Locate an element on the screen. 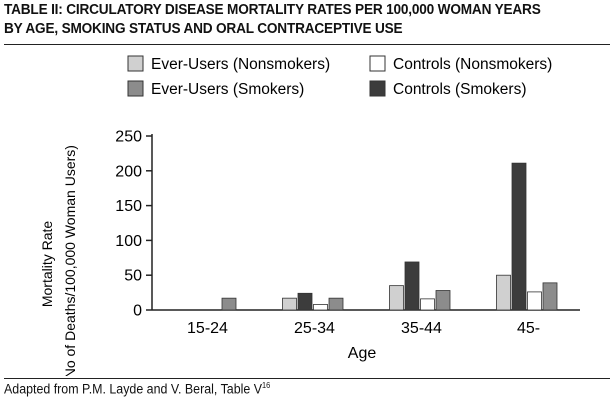 The image size is (616, 408). y-tick-label: 200 is located at coordinates (128, 171).